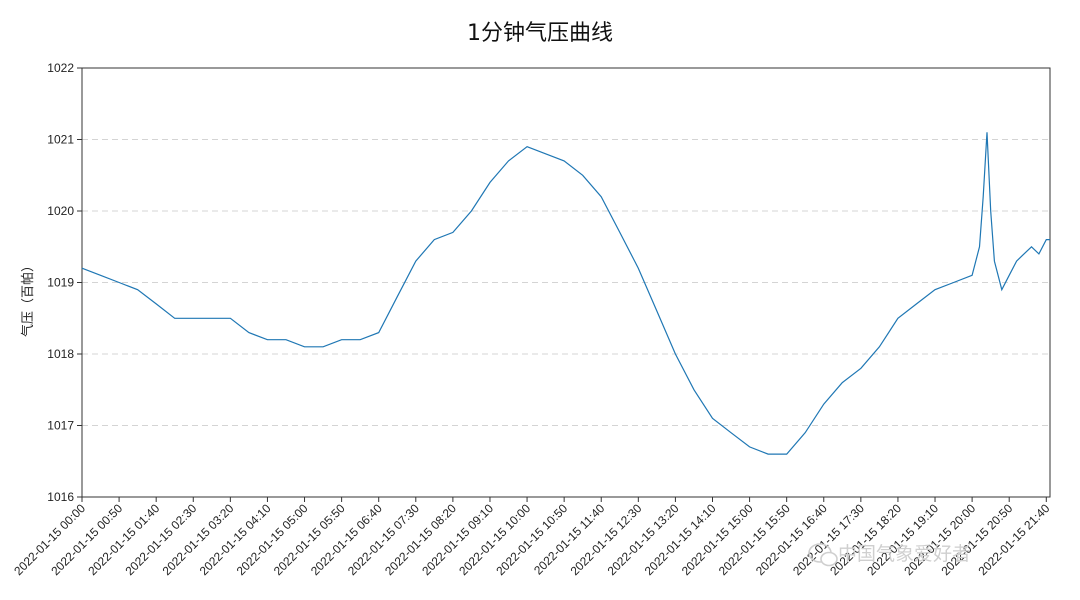 The image size is (1080, 600). I want to click on y-tick-label: 1018, so click(60, 354).